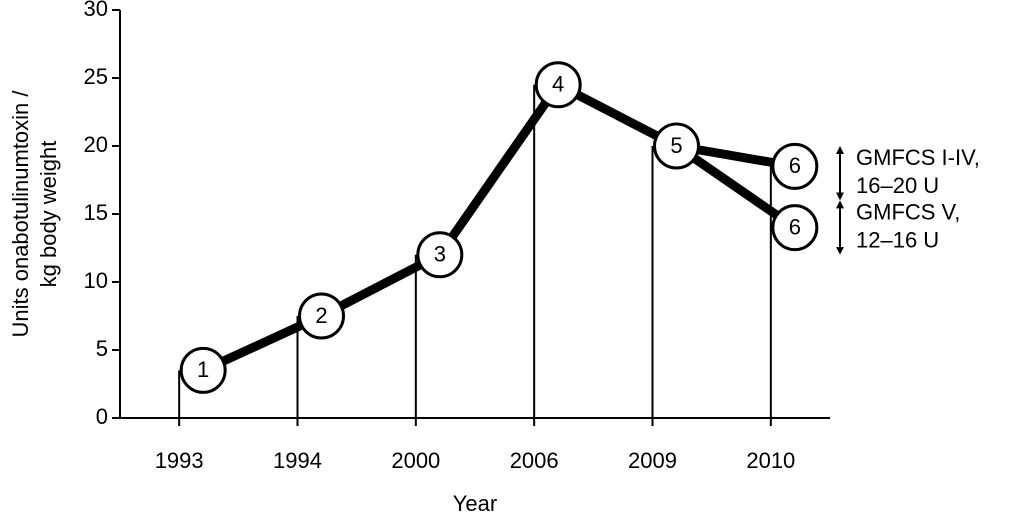 The width and height of the screenshot is (1024, 521). I want to click on point-label: 1, so click(203, 369).